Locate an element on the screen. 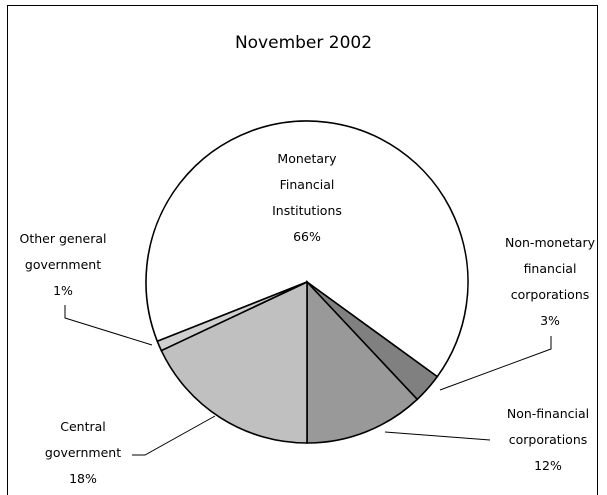  slice-label: Monetary Financial Institutions 66% is located at coordinates (307, 198).